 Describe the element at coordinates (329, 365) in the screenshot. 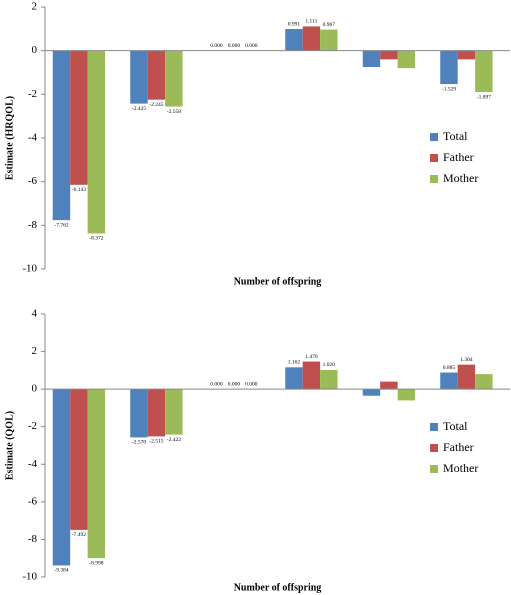

I see `value-label: 1.020` at that location.